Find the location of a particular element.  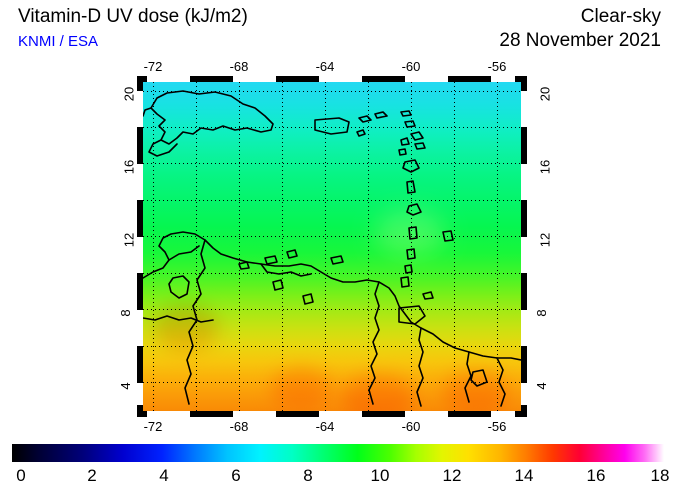

axis-tick-right: 20 is located at coordinates (545, 94).